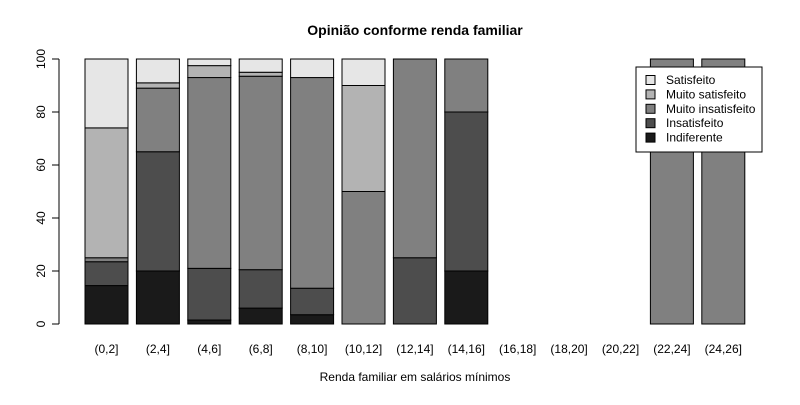 The image size is (800, 405). What do you see at coordinates (47, 188) in the screenshot?
I see `y-axis: 0 20 40 60 80 100` at bounding box center [47, 188].